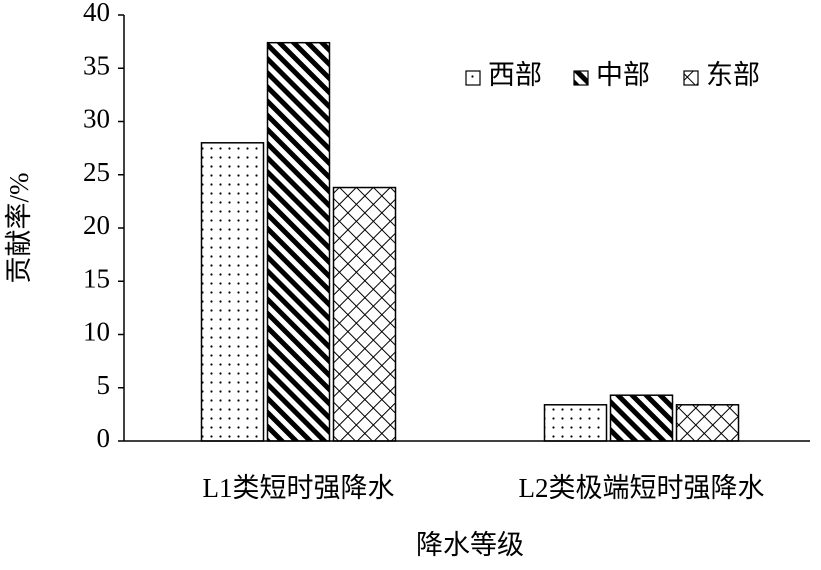 This screenshot has height=570, width=821. I want to click on x-tick-label: L1类短时强降水, so click(299, 488).